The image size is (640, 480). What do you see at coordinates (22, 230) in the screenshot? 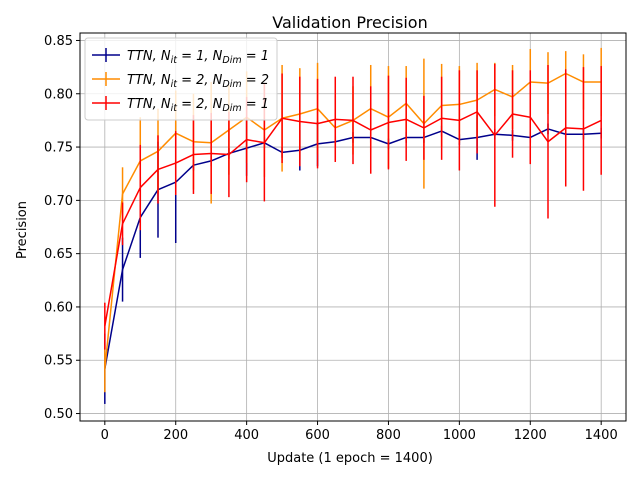
I see `y-axis-label: Precision` at bounding box center [22, 230].